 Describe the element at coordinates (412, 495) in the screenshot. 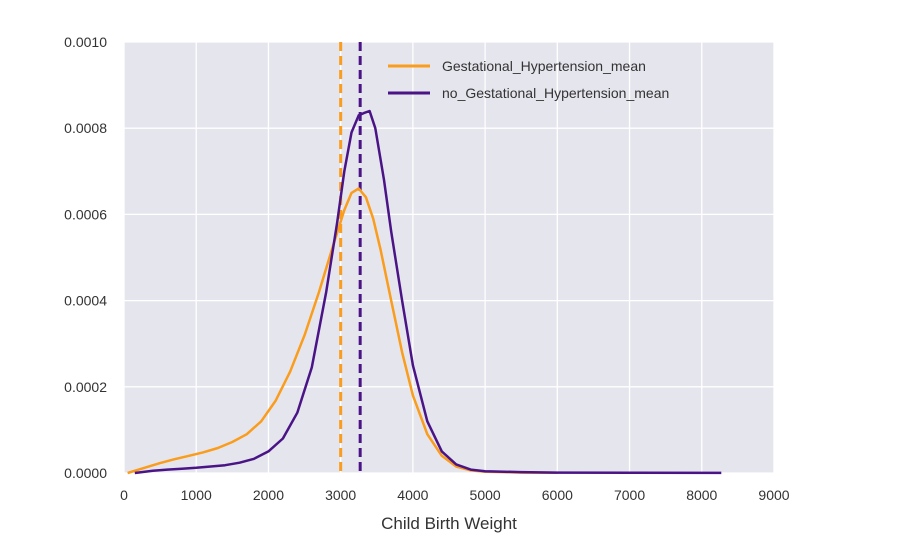

I see `x-tick-label: 4000` at that location.